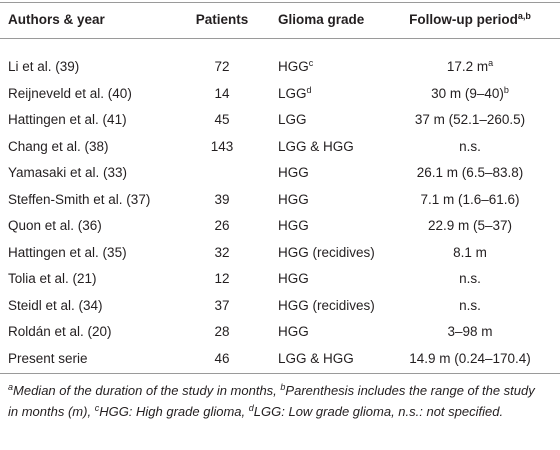 The height and width of the screenshot is (450, 560). I want to click on patients-text: 143, so click(222, 146).